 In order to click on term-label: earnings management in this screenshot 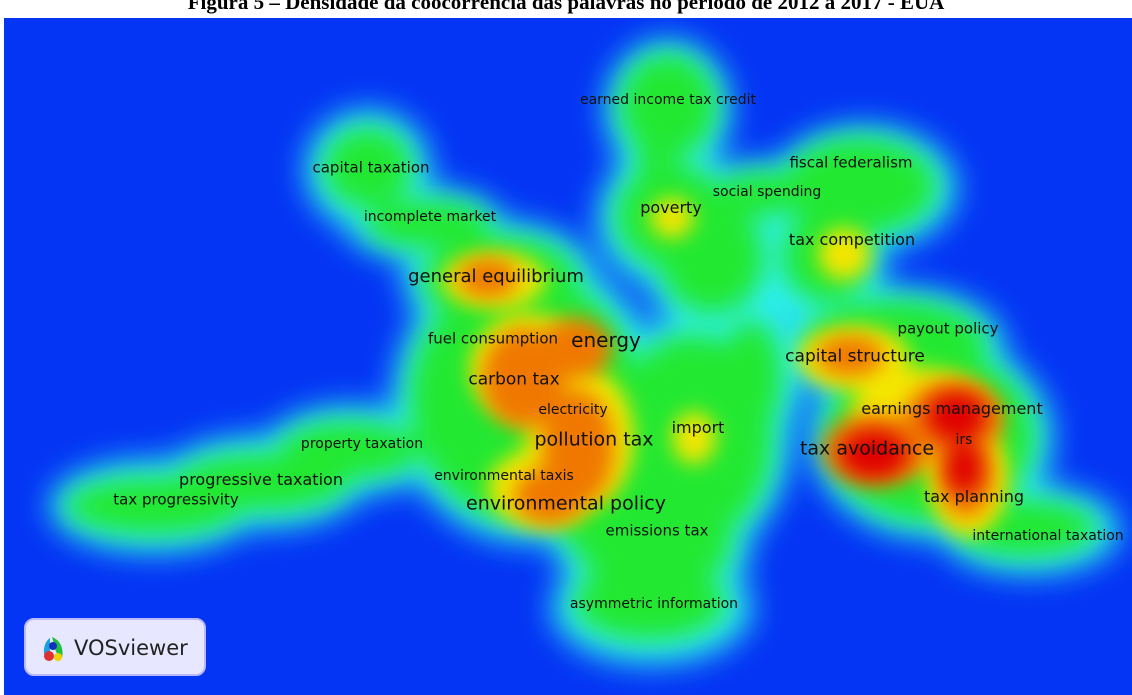, I will do `click(952, 408)`.